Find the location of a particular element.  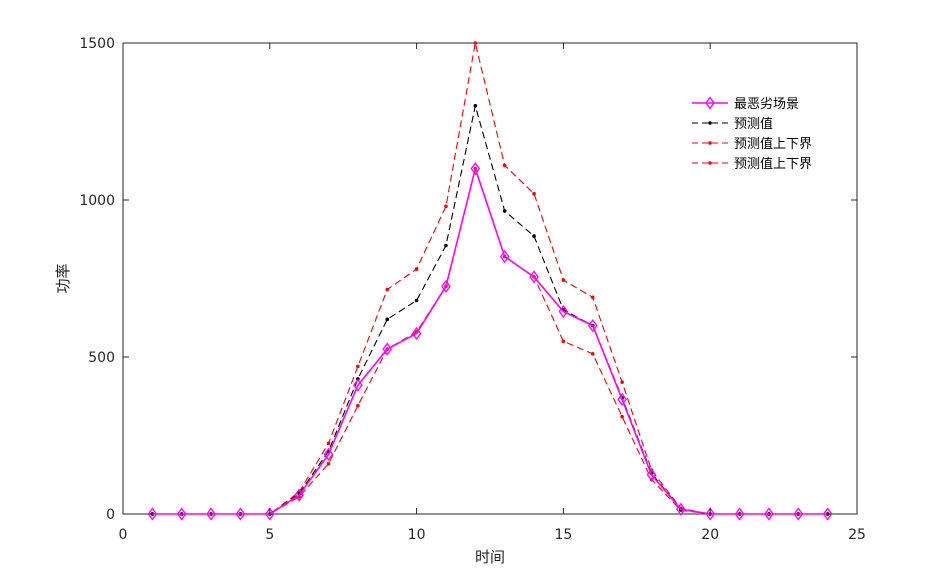

legend-label: 预测值 is located at coordinates (753, 124).